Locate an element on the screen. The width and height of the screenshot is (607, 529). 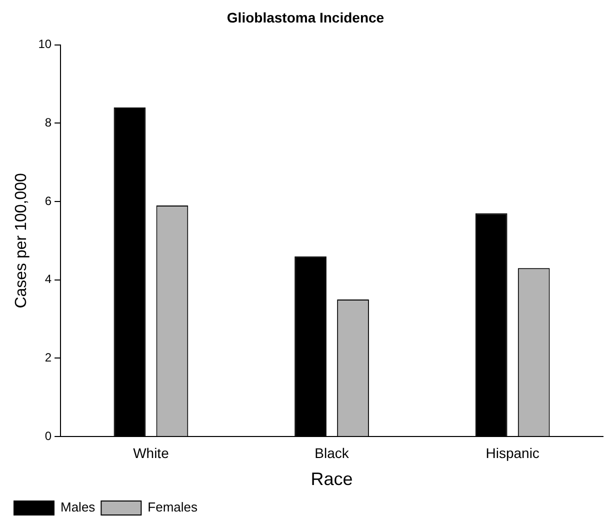
y-tick-label: 6 is located at coordinates (48, 201).